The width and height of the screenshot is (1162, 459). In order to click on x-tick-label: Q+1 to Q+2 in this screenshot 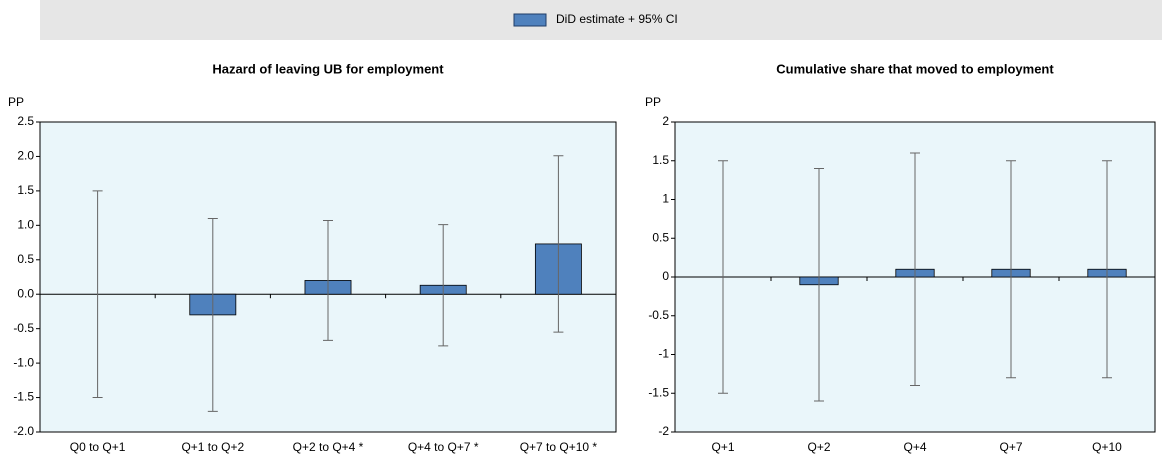, I will do `click(212, 447)`.